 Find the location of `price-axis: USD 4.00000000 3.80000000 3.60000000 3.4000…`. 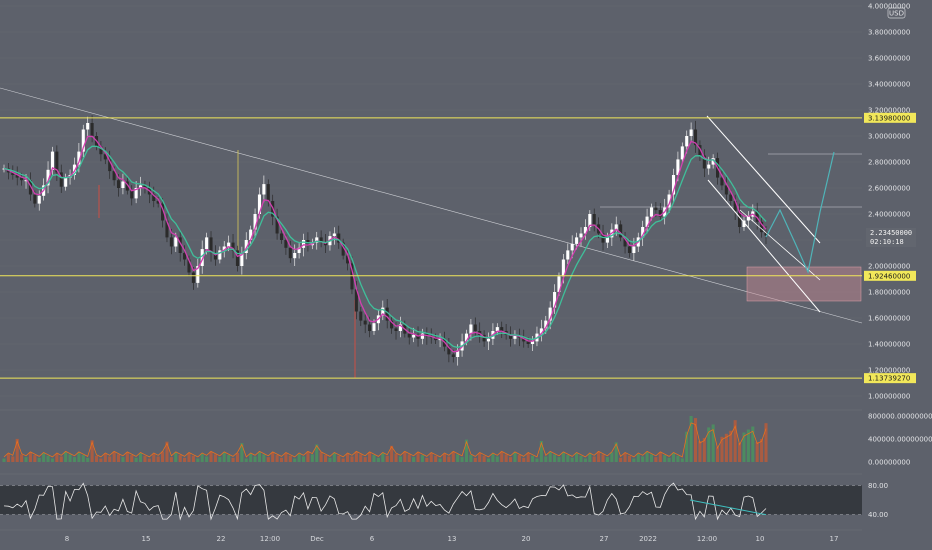

price-axis: USD 4.00000000 3.80000000 3.60000000 3.4000… is located at coordinates (890, 202).